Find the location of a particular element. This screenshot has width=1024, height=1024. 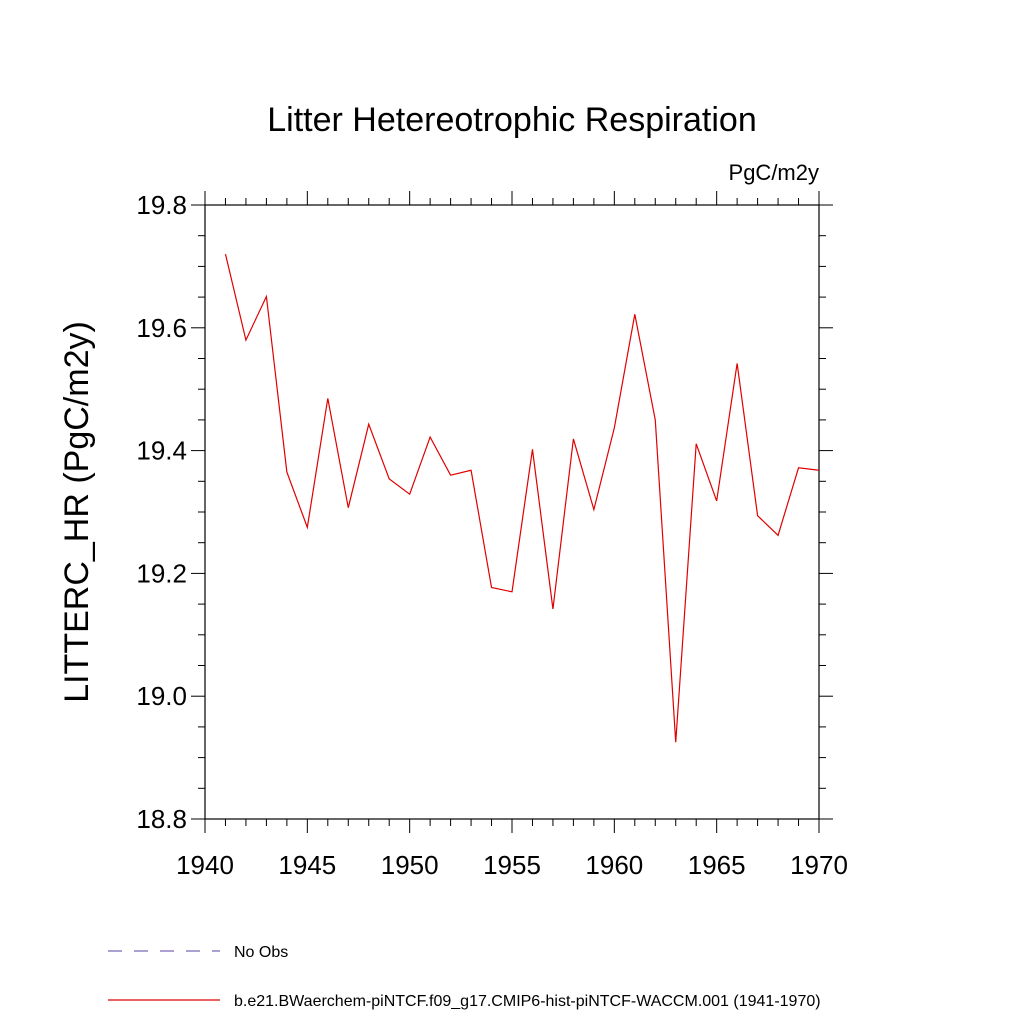

y-axis-label: LITTERC_HR (PgC/m2y) is located at coordinates (77, 512).